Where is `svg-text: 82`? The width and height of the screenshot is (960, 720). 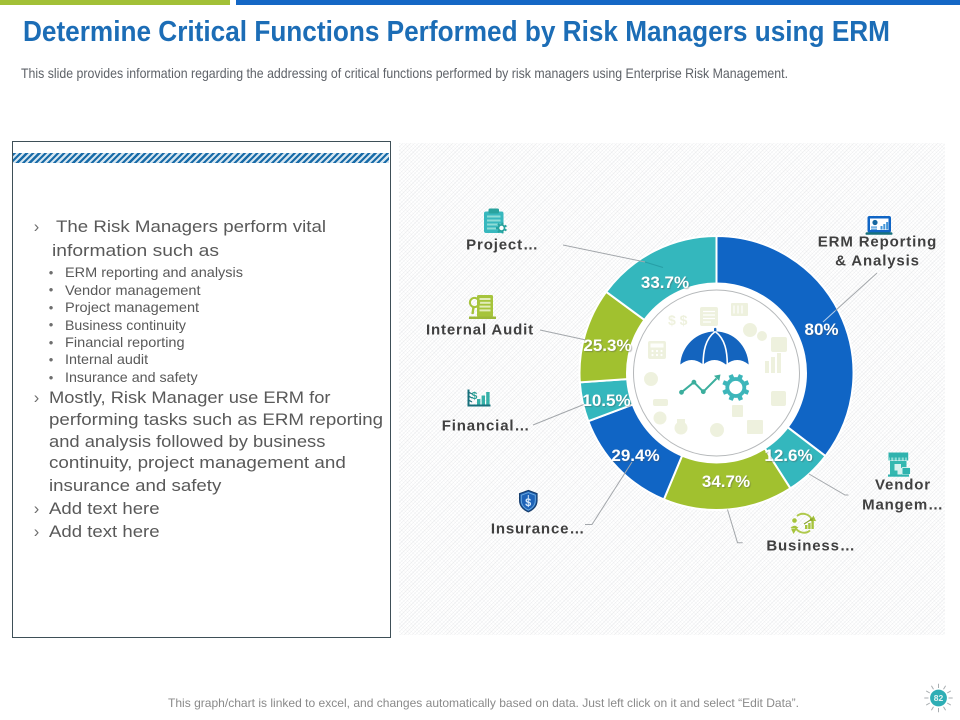
svg-text: 82 is located at coordinates (939, 698).